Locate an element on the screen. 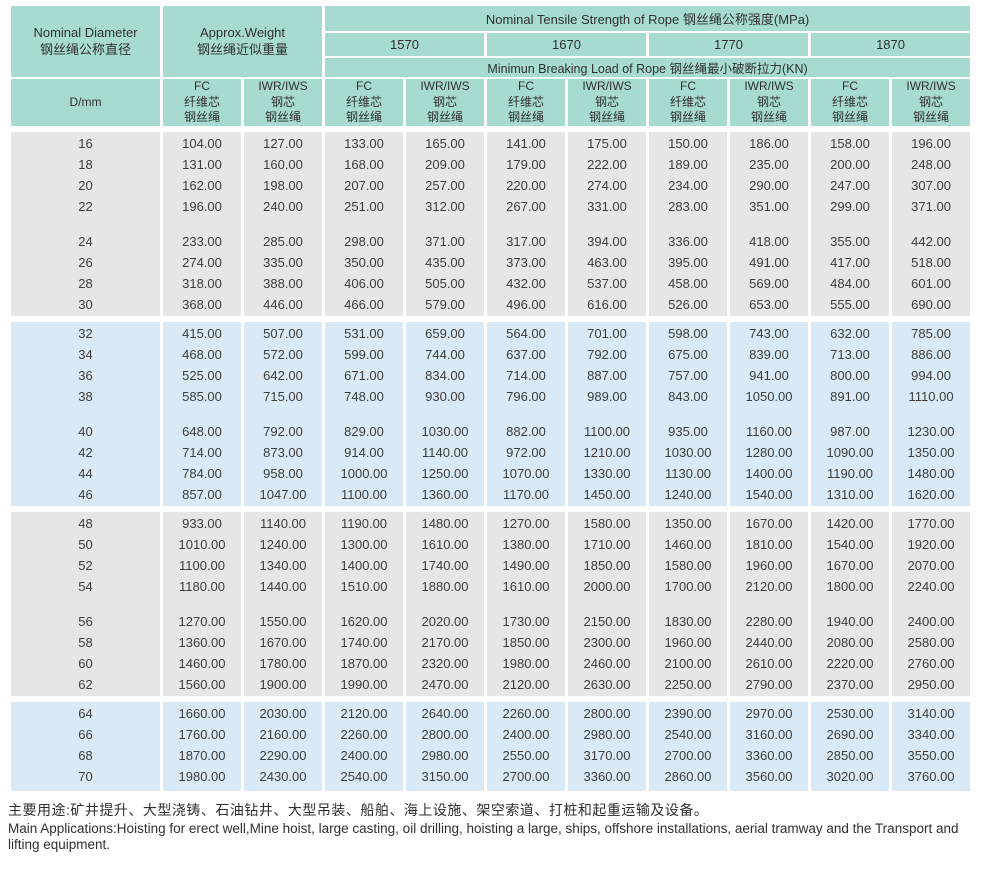  value-cell: 1670.00 is located at coordinates (283, 642).